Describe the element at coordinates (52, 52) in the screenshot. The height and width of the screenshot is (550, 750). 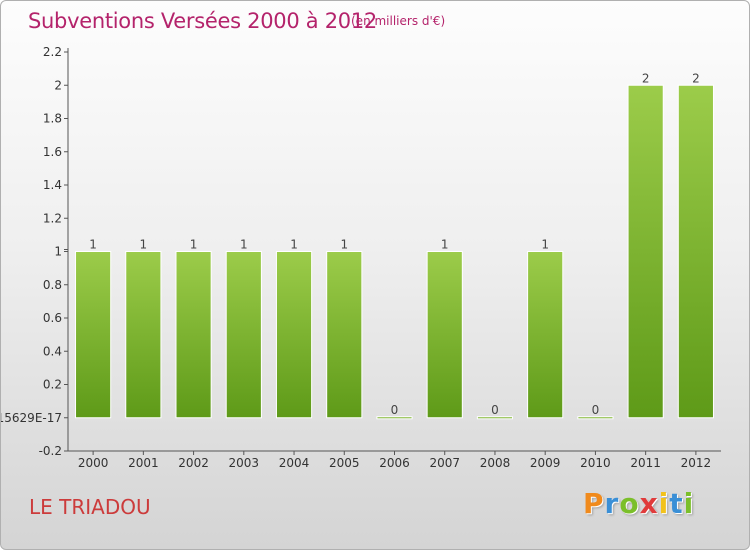
I see `y-tick-label: 2.2` at that location.